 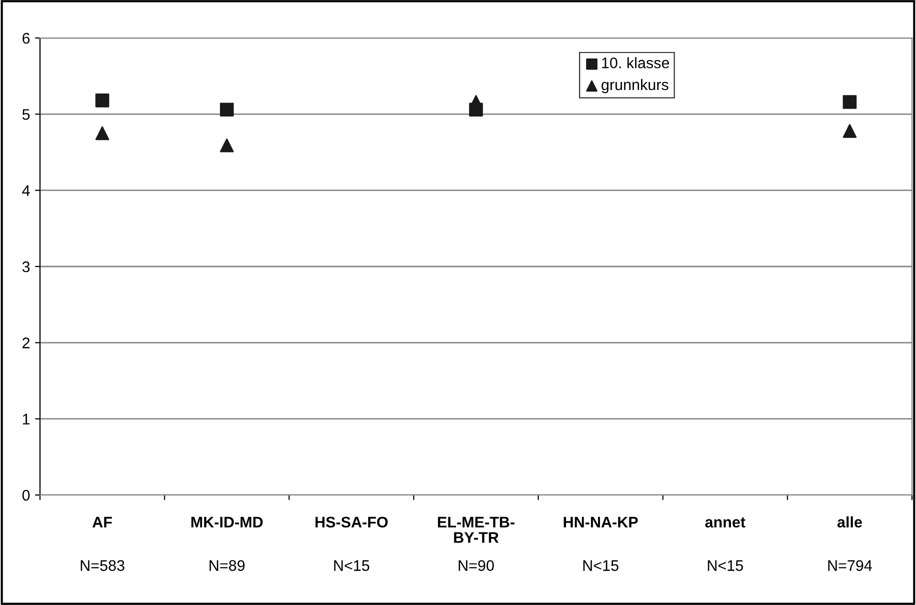 What do you see at coordinates (635, 86) in the screenshot?
I see `legend-label: grunnkurs` at bounding box center [635, 86].